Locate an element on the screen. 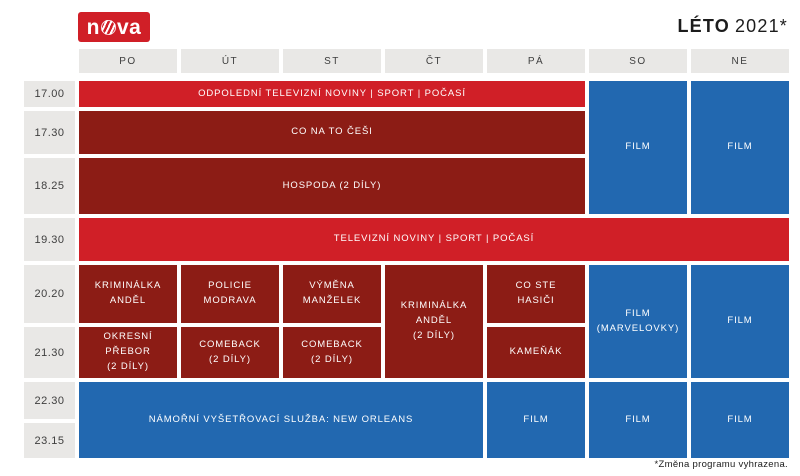 This screenshot has width=800, height=476. time-label-2315: 23.15 is located at coordinates (49, 440).